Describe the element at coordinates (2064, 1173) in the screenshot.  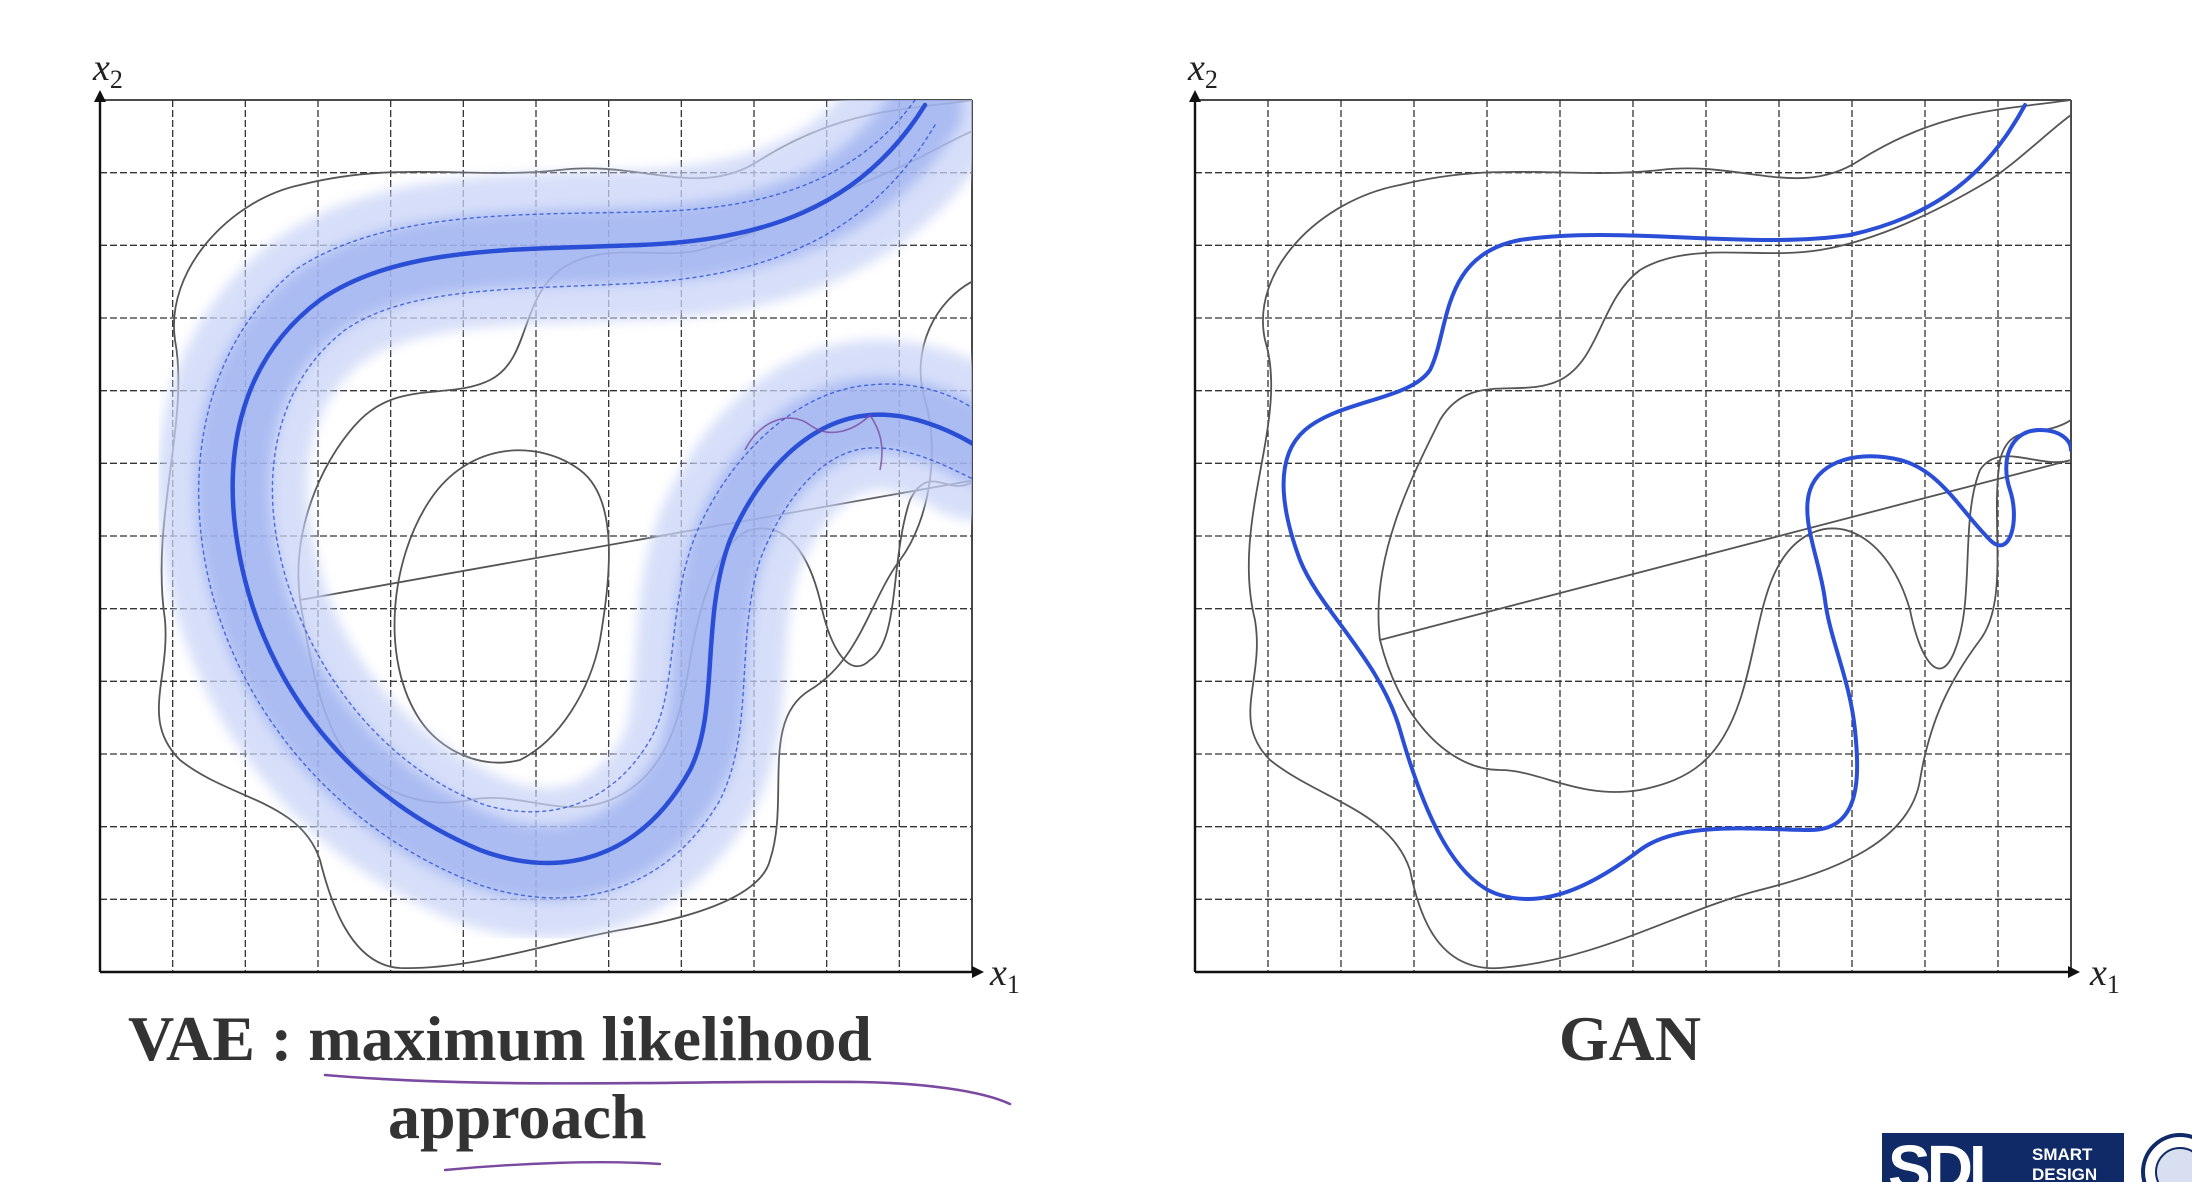
I see `sdl-logo-line2: DESIGN` at that location.